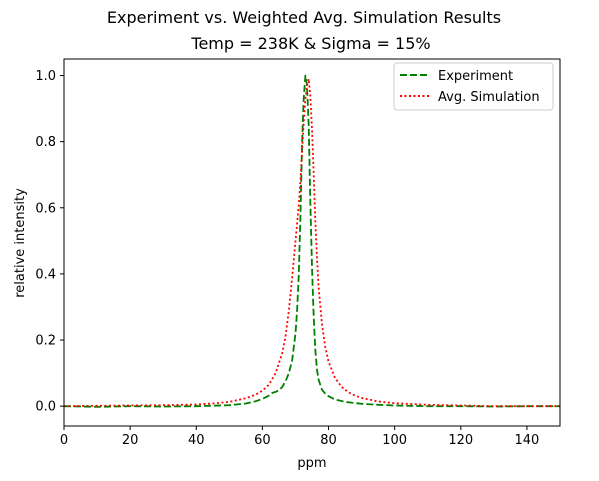 The image size is (599, 481). Describe the element at coordinates (460, 440) in the screenshot. I see `x-tick-label: 120` at that location.